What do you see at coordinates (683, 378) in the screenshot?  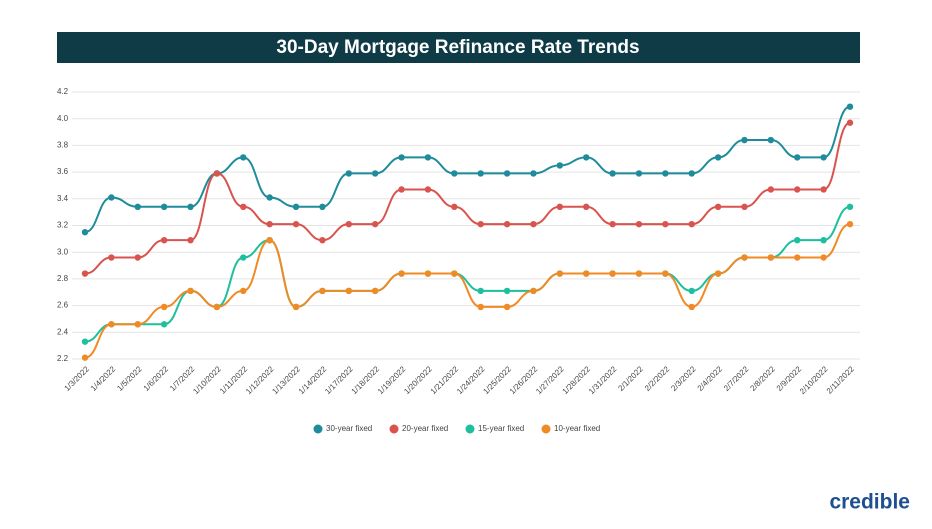 I see `x-tick-label: 2/3/2022` at bounding box center [683, 378].